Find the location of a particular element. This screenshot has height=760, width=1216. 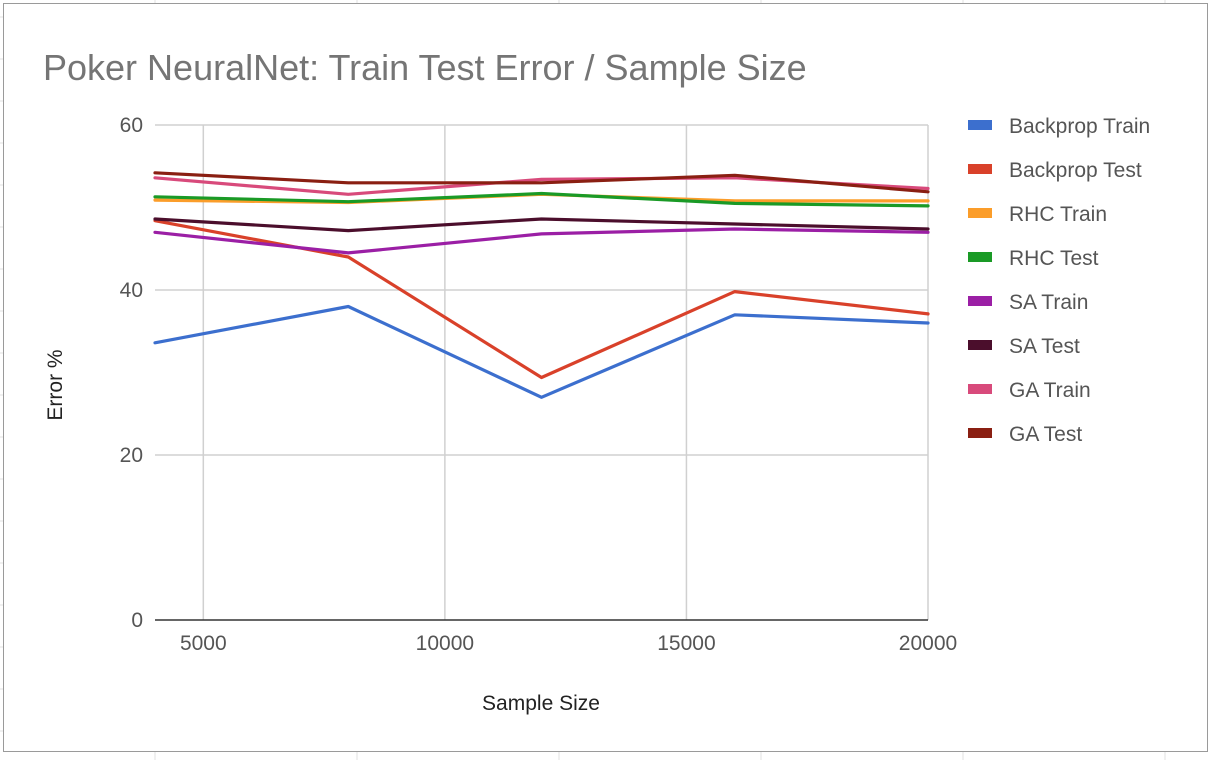

y-axis-ticks: 0 20 40 60 is located at coordinates (131, 373).